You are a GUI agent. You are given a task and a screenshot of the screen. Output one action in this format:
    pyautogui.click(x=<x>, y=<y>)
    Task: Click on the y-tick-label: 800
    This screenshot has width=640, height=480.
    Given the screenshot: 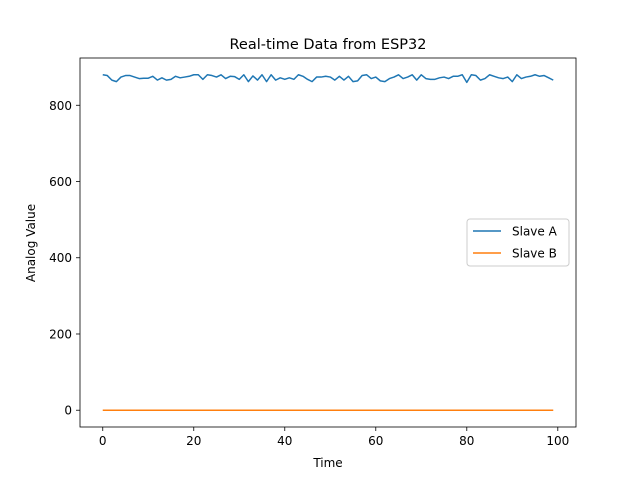 What is the action you would take?
    pyautogui.click(x=60, y=106)
    